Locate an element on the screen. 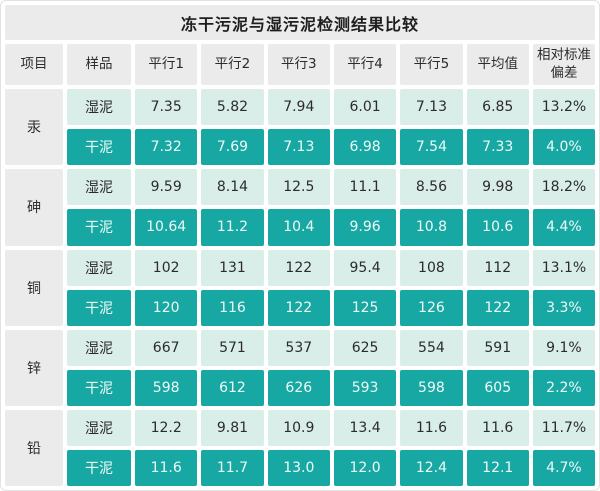 Image resolution: width=600 pixels, height=491 pixels. value-cell: 7.69 is located at coordinates (232, 147).